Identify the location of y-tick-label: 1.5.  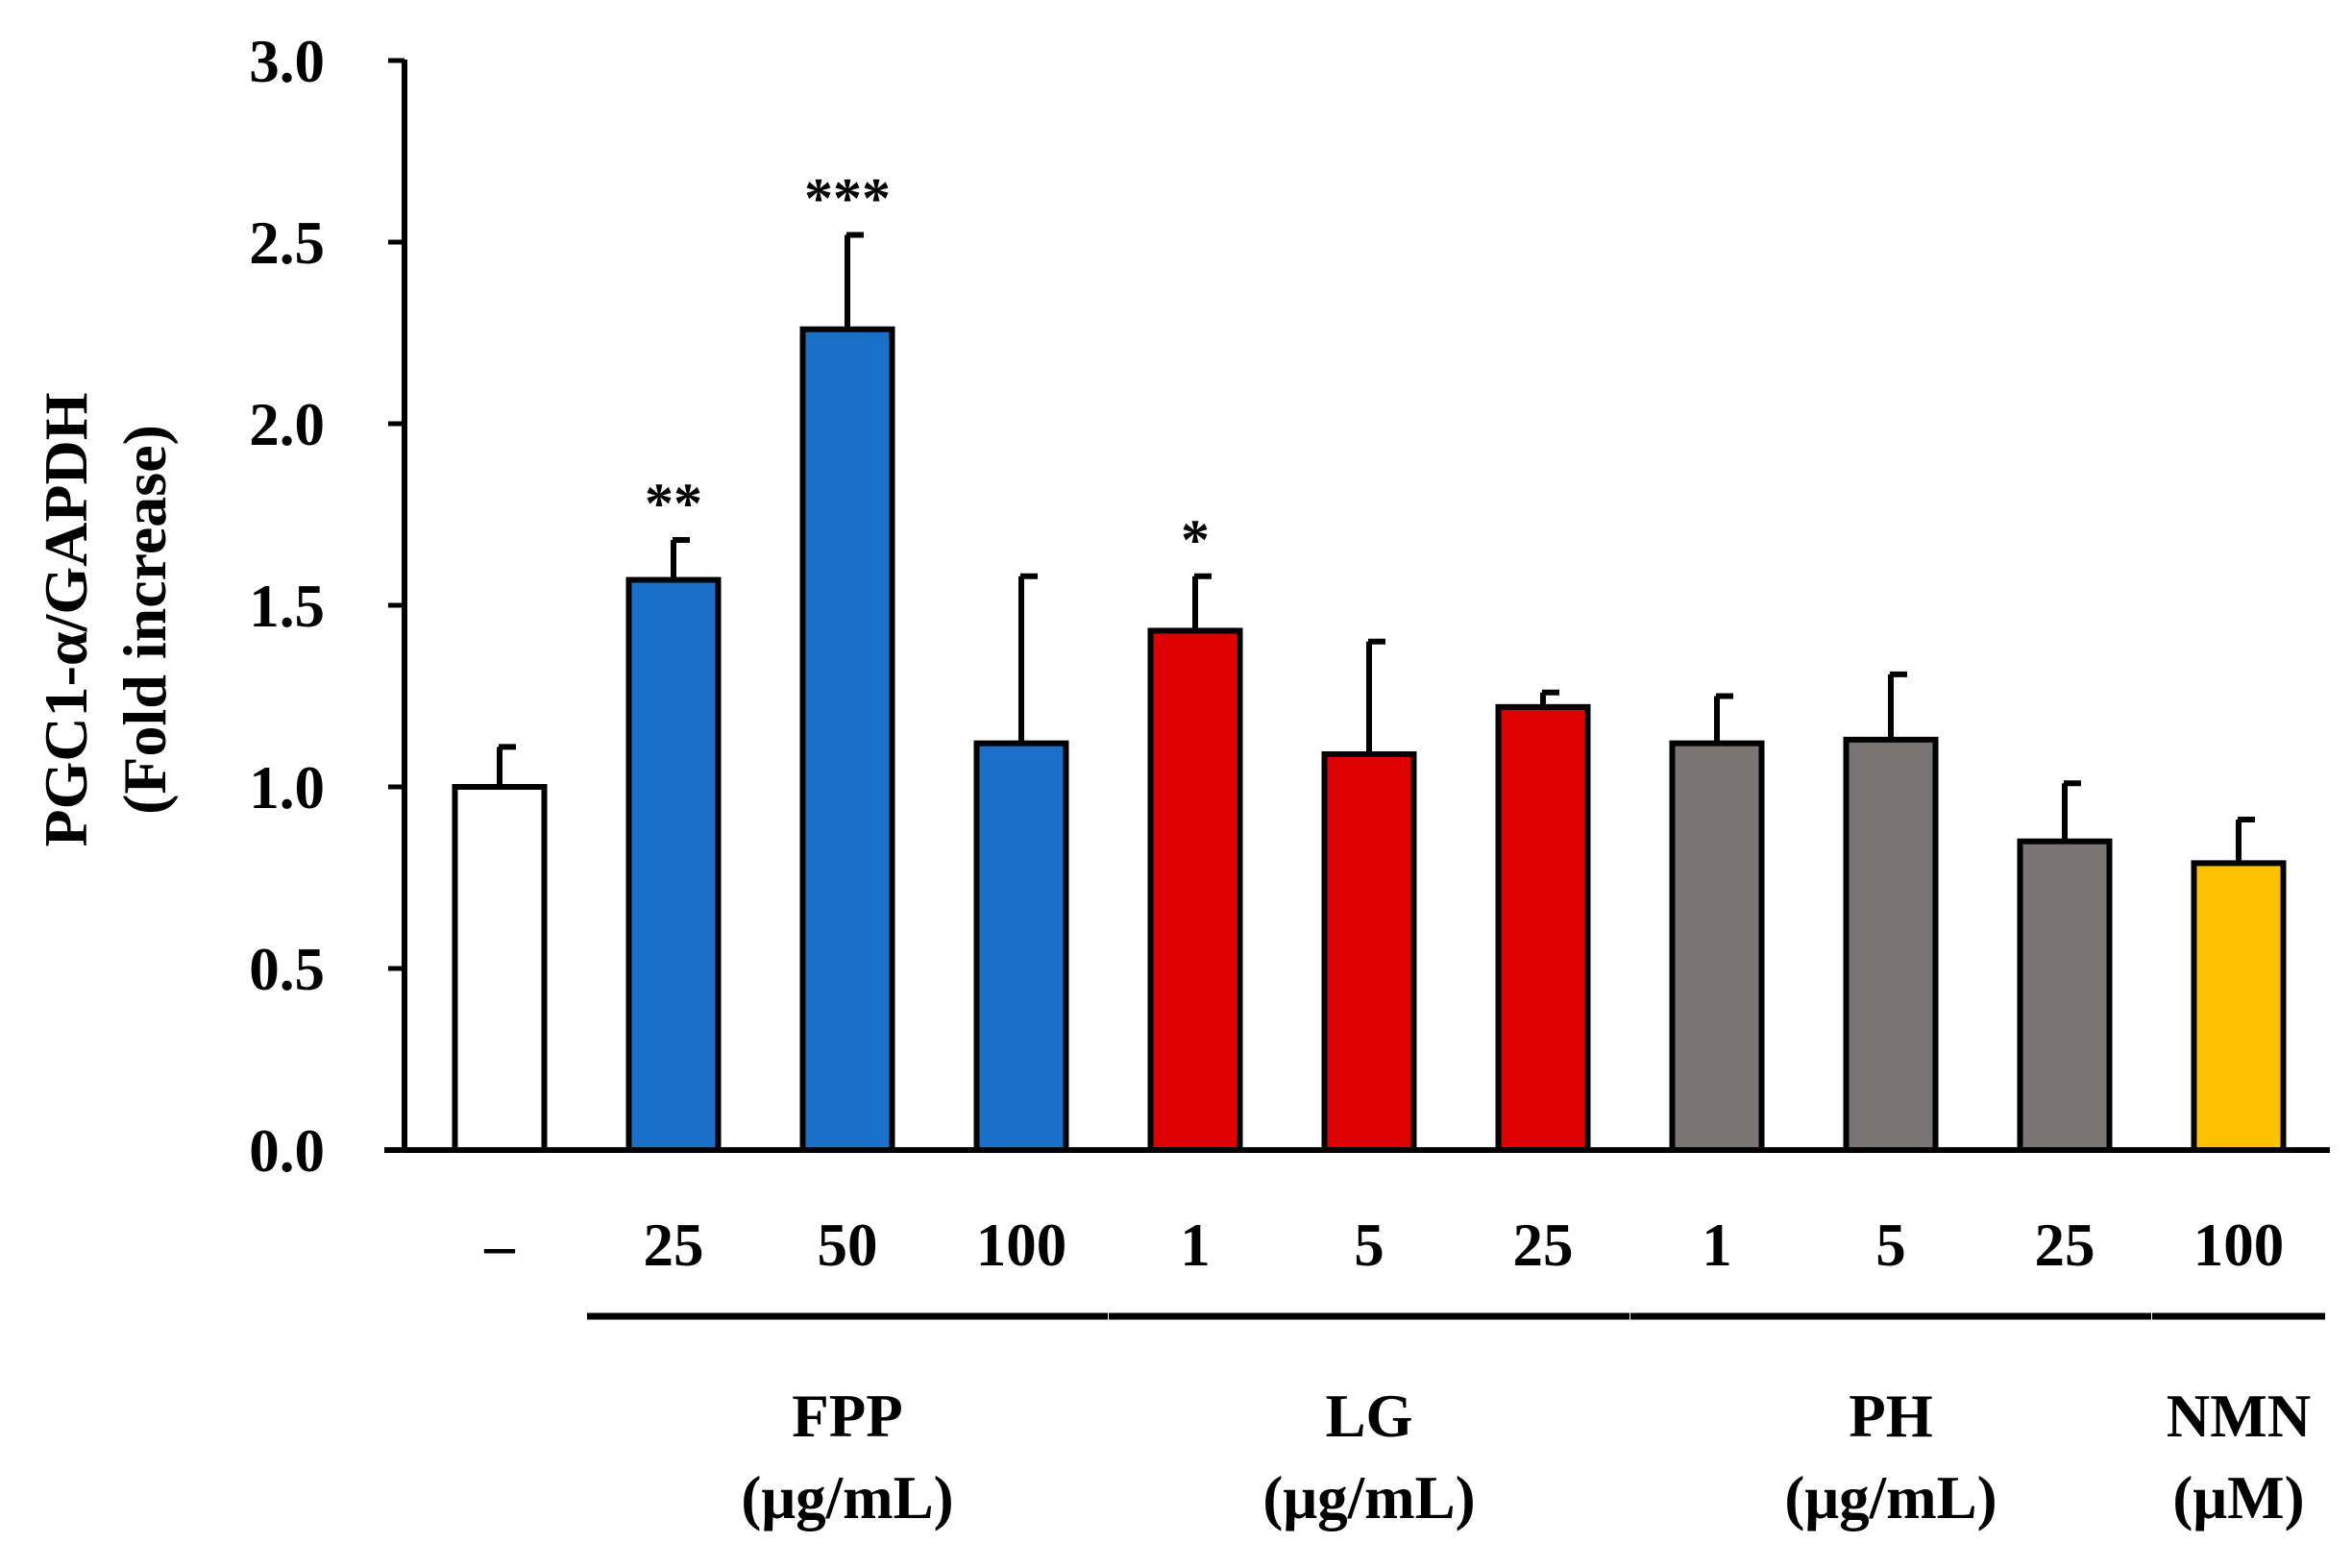
(287, 607).